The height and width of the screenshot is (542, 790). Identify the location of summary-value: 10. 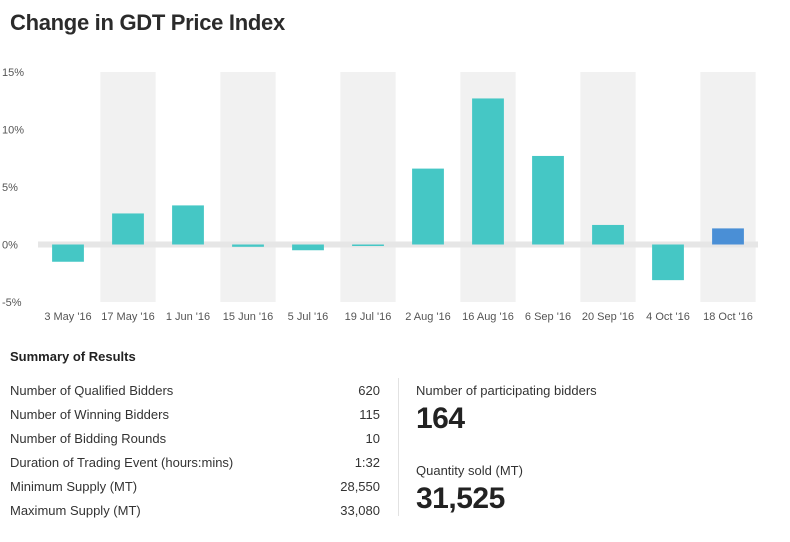
(372, 438).